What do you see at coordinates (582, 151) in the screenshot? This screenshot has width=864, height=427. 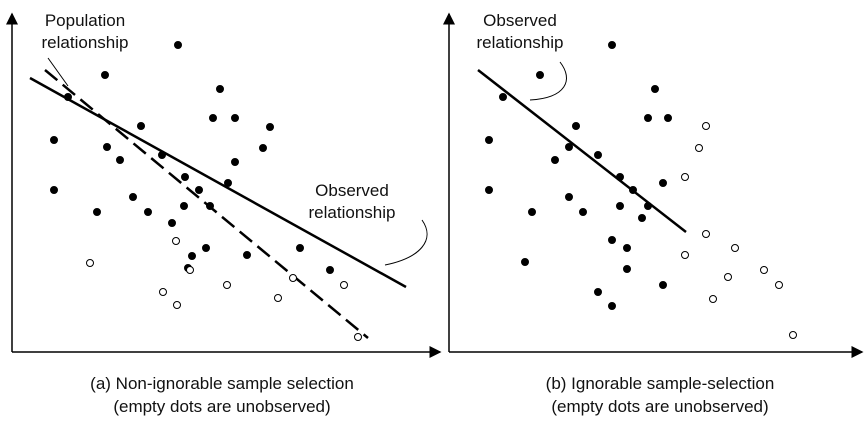 I see `observed-line` at bounding box center [582, 151].